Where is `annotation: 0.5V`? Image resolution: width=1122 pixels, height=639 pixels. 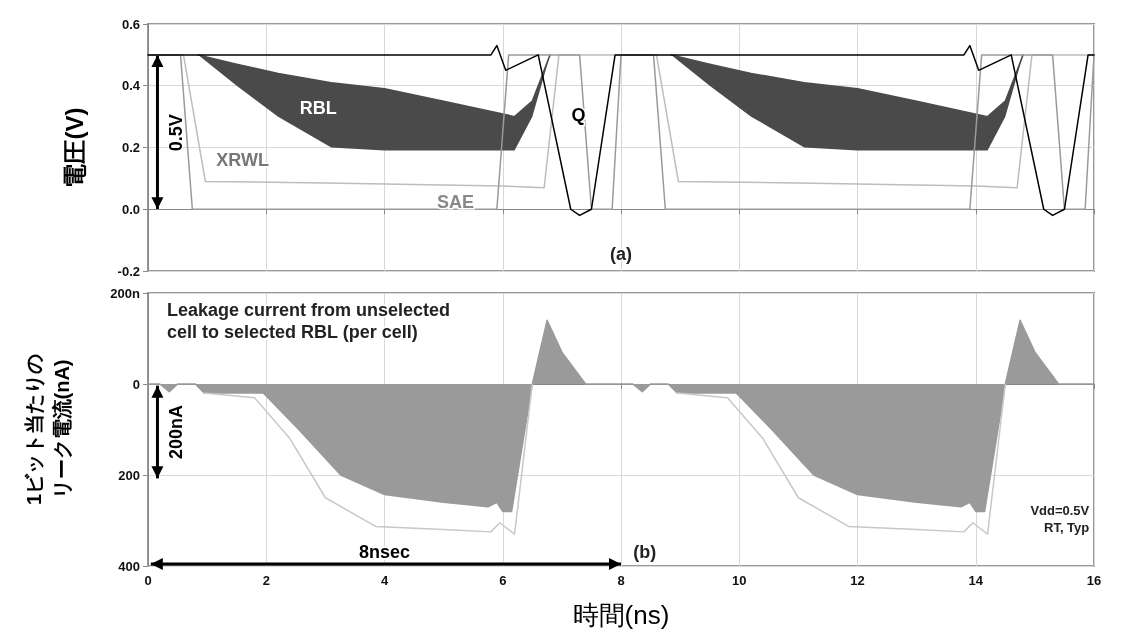
annotation: 0.5V is located at coordinates (176, 133).